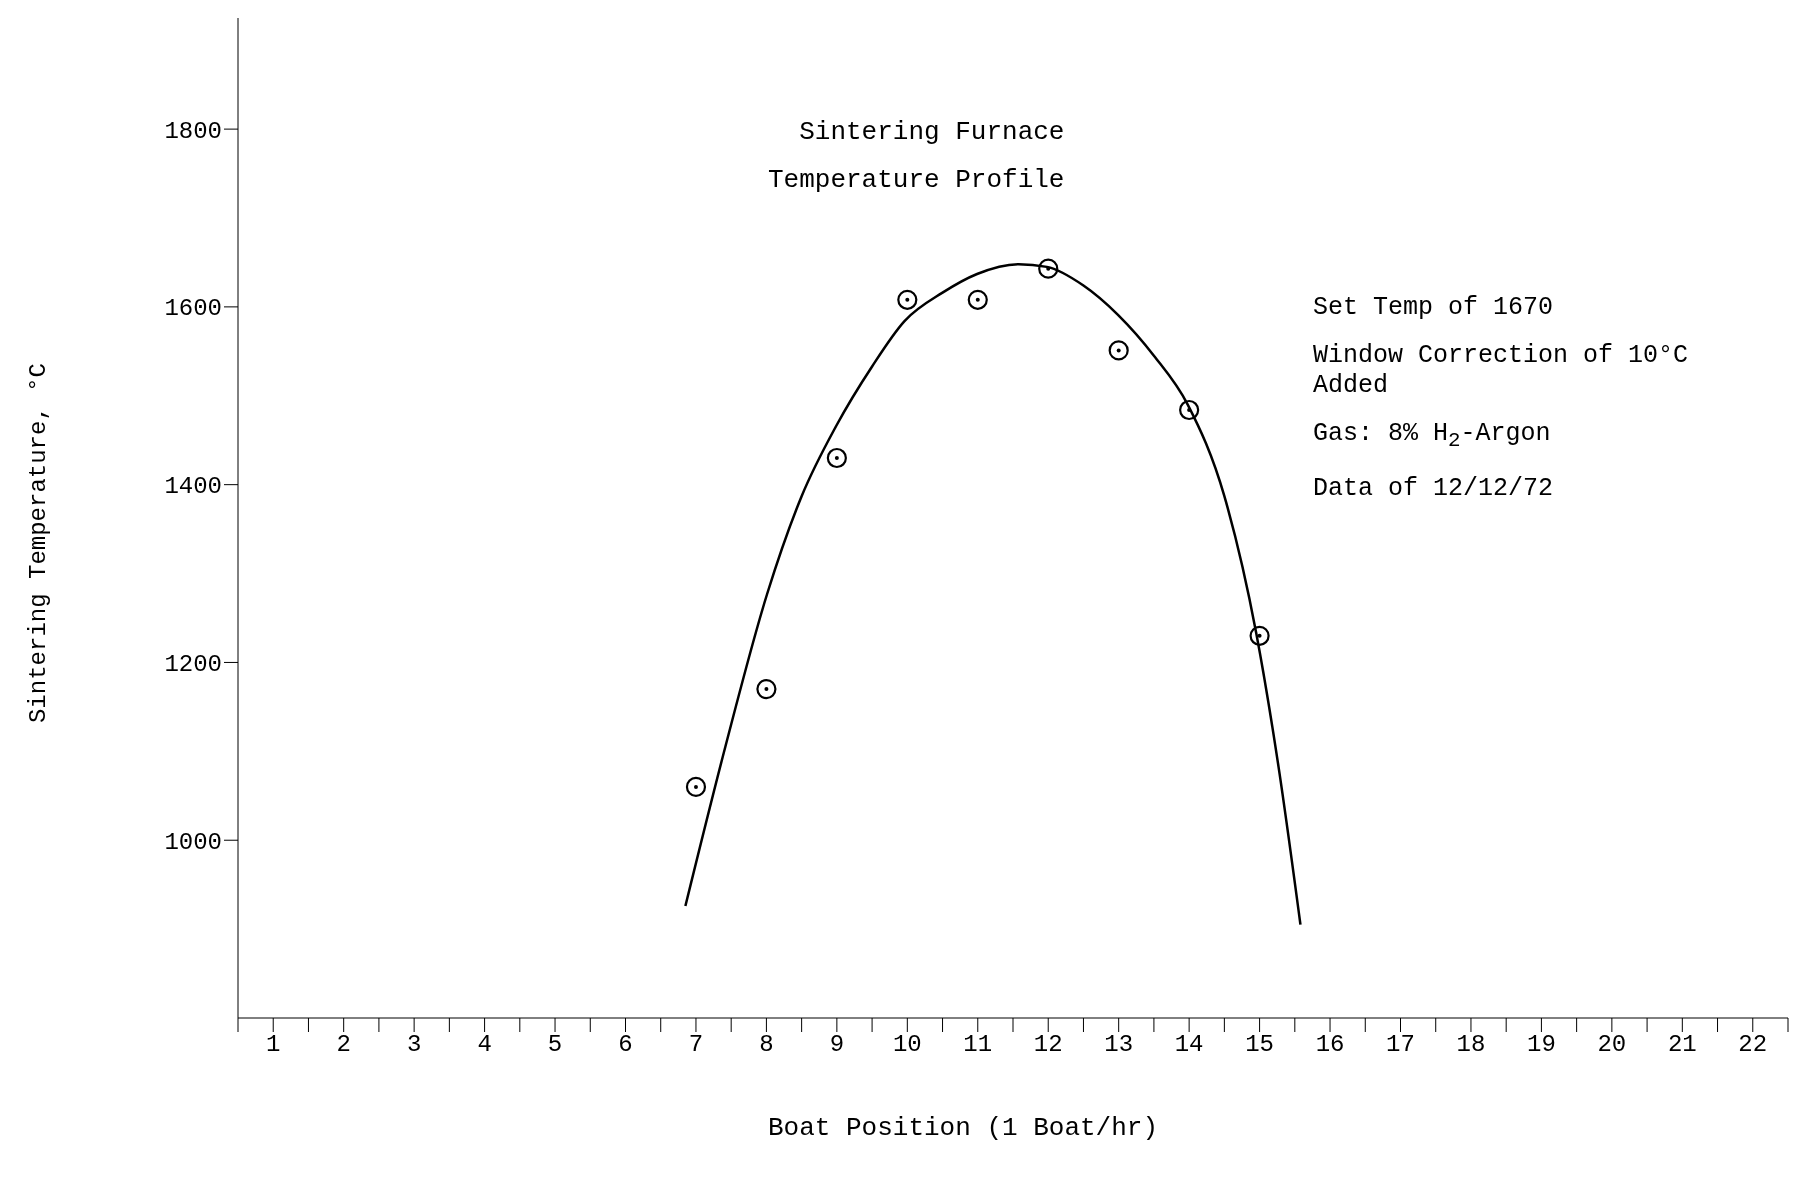  What do you see at coordinates (1753, 1045) in the screenshot?
I see `x-tick-label: 22` at bounding box center [1753, 1045].